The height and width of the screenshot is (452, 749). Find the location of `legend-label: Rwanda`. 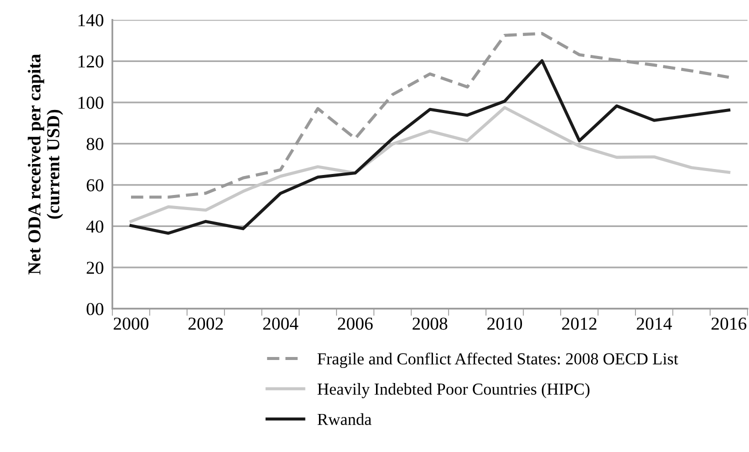

legend-label: Rwanda is located at coordinates (345, 419).